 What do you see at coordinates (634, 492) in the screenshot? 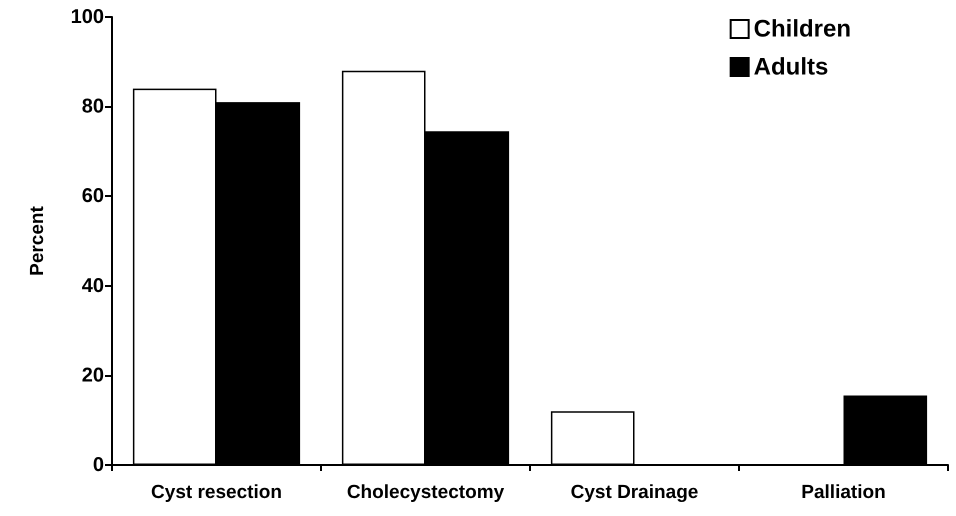
I see `x-tick-label: Cyst Drainage` at bounding box center [634, 492].